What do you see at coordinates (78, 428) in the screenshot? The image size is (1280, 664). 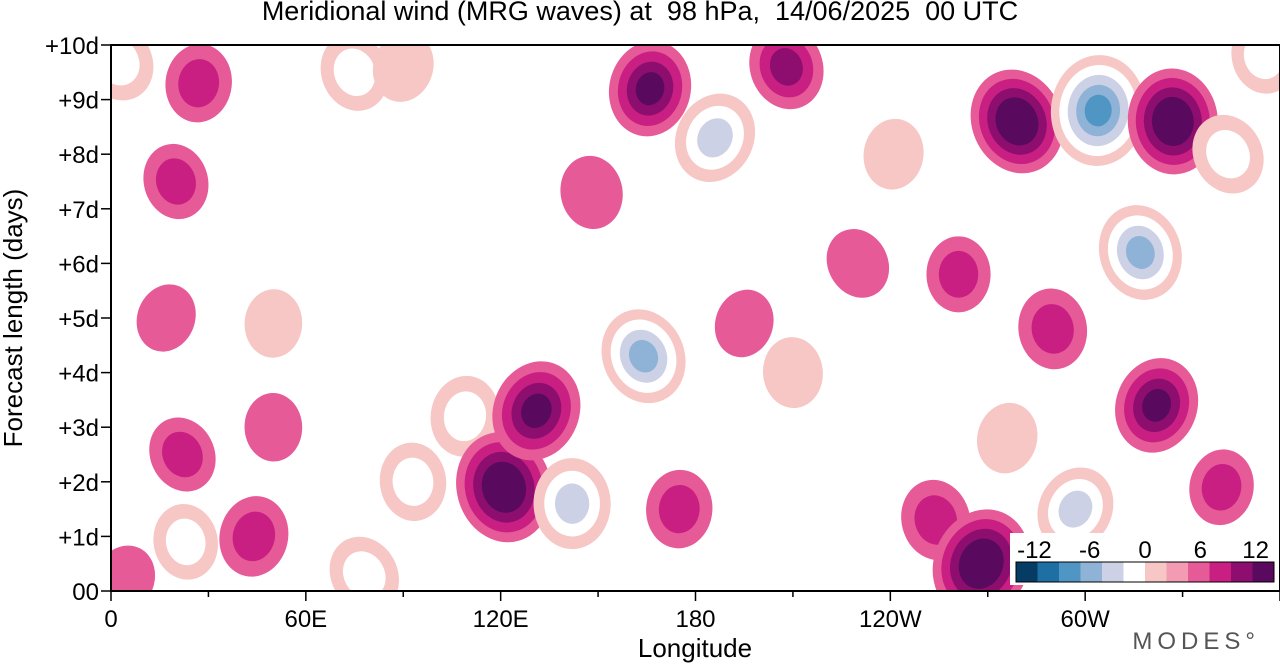 I see `y-tick-label: +3d` at bounding box center [78, 428].